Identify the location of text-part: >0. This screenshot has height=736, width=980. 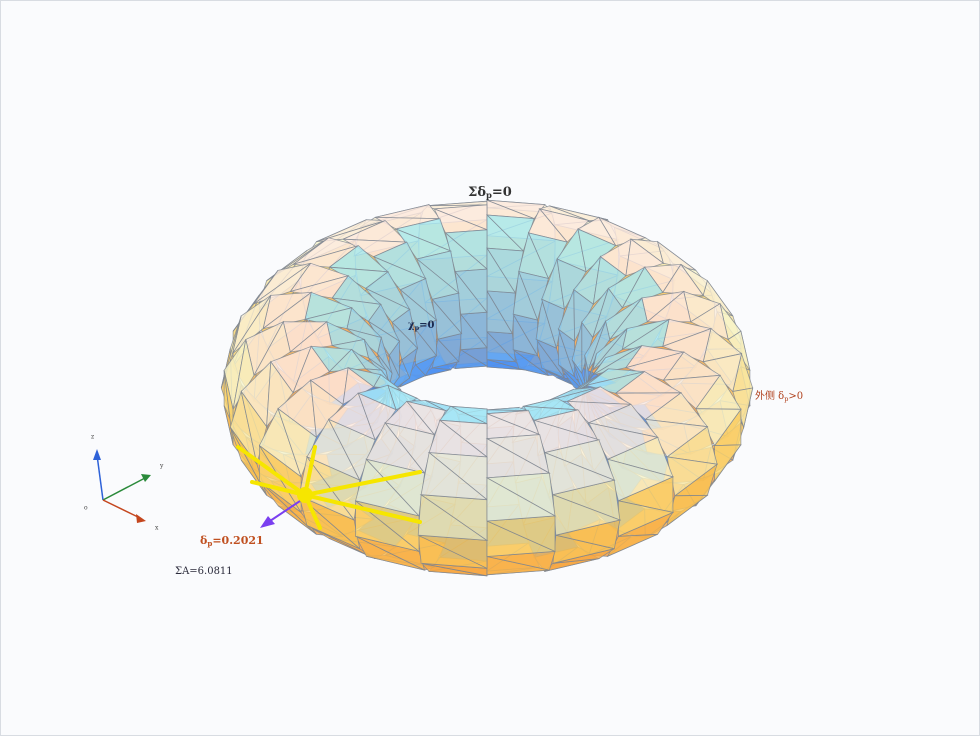
(795, 396).